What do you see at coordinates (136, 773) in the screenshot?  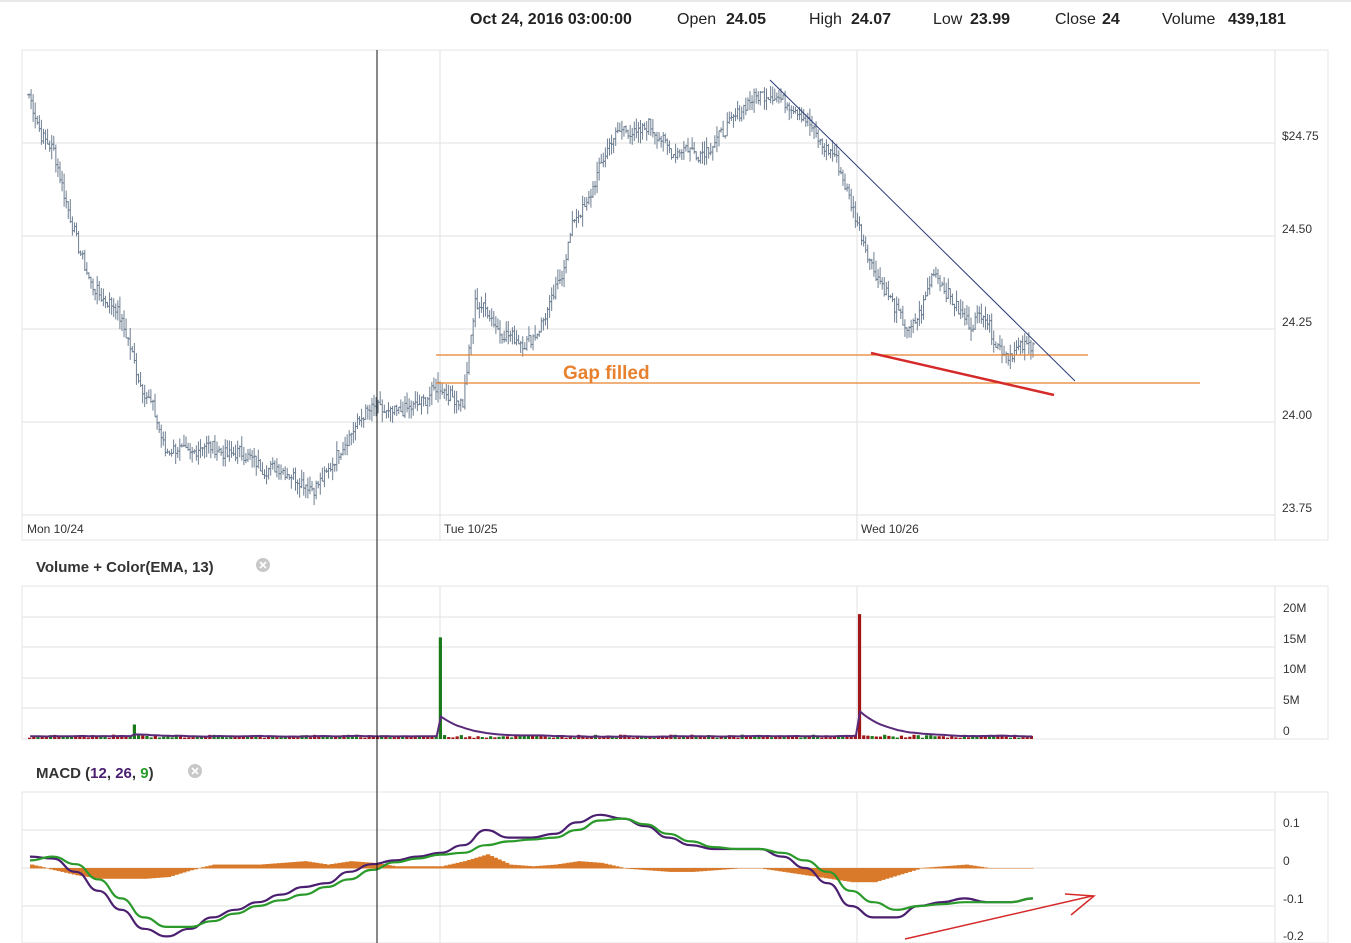 I see `macd-title-sep2: ,` at bounding box center [136, 773].